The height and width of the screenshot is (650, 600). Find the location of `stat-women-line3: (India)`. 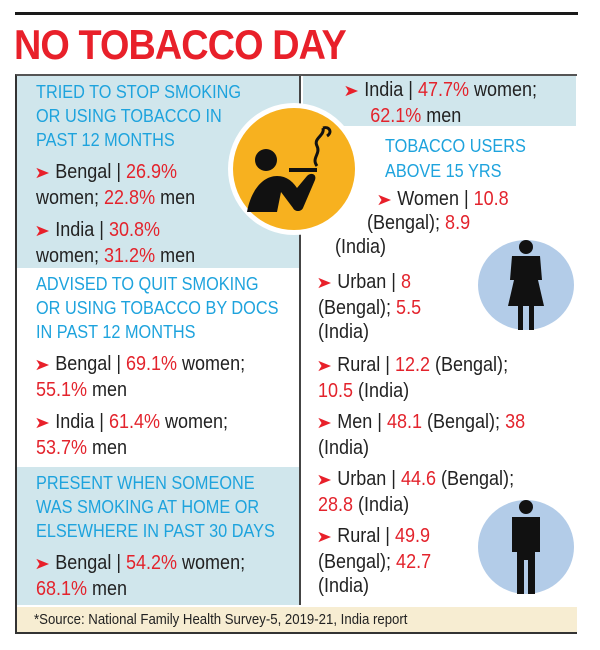

stat-women-line3: (India) is located at coordinates (361, 247).